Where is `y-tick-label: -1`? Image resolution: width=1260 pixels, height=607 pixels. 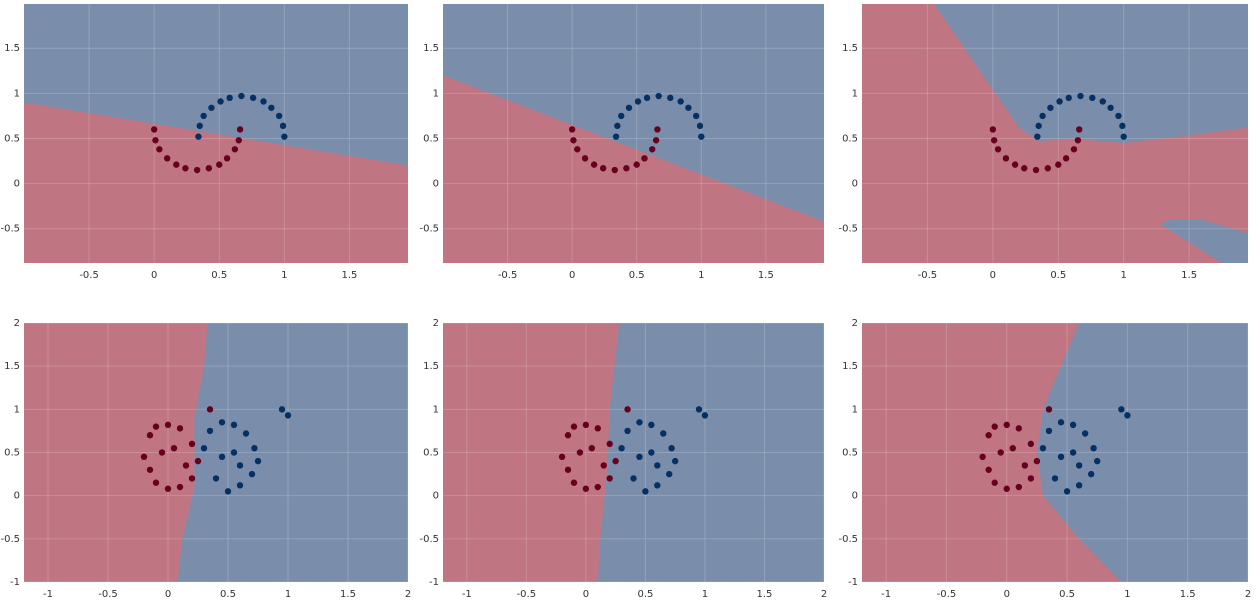 y-tick-label: -1 is located at coordinates (15, 582).